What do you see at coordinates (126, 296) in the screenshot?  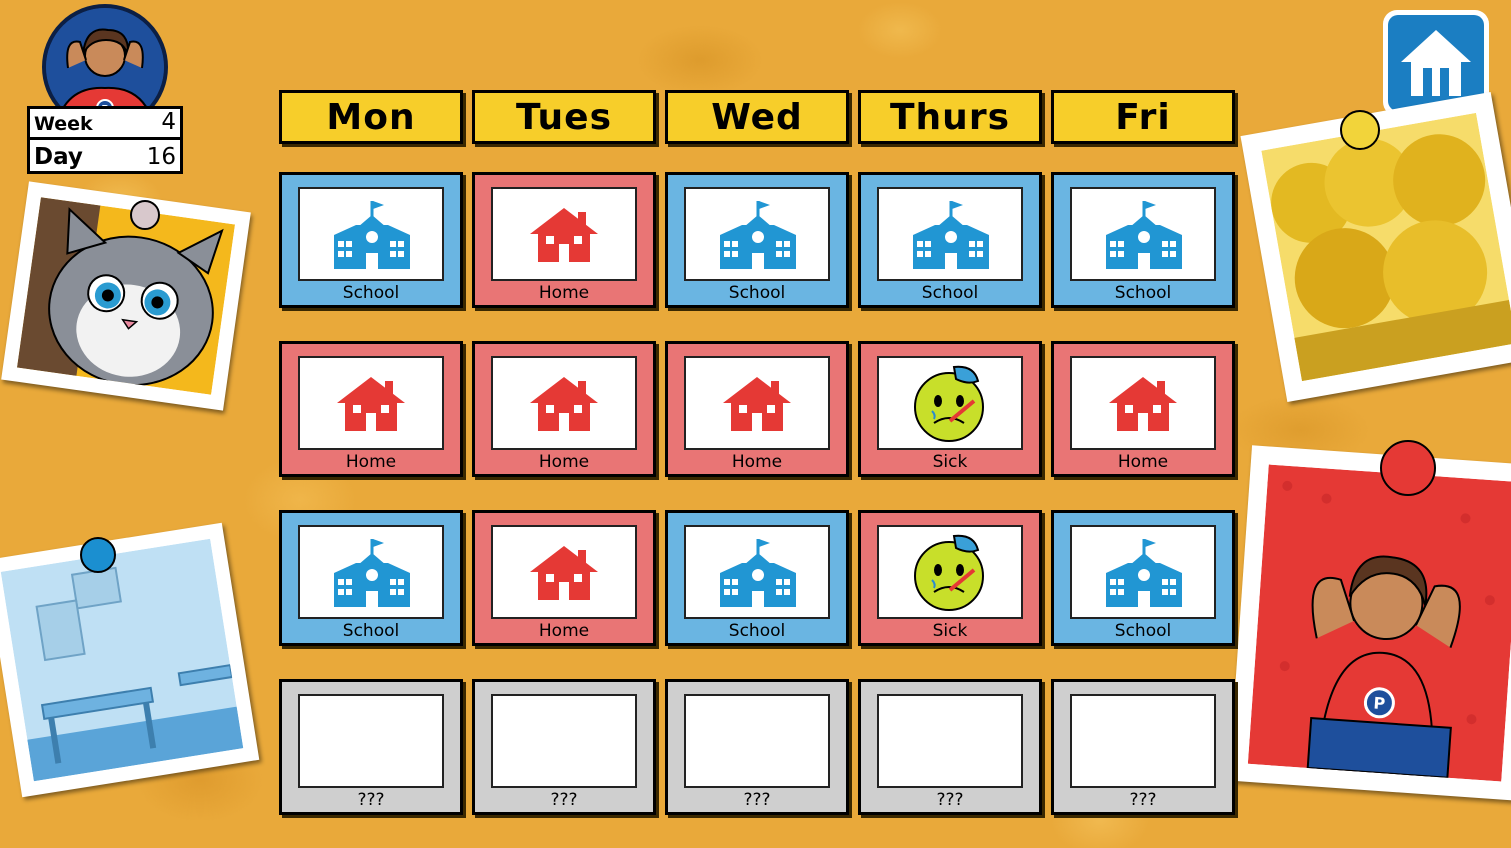 I see `cat-photo` at bounding box center [126, 296].